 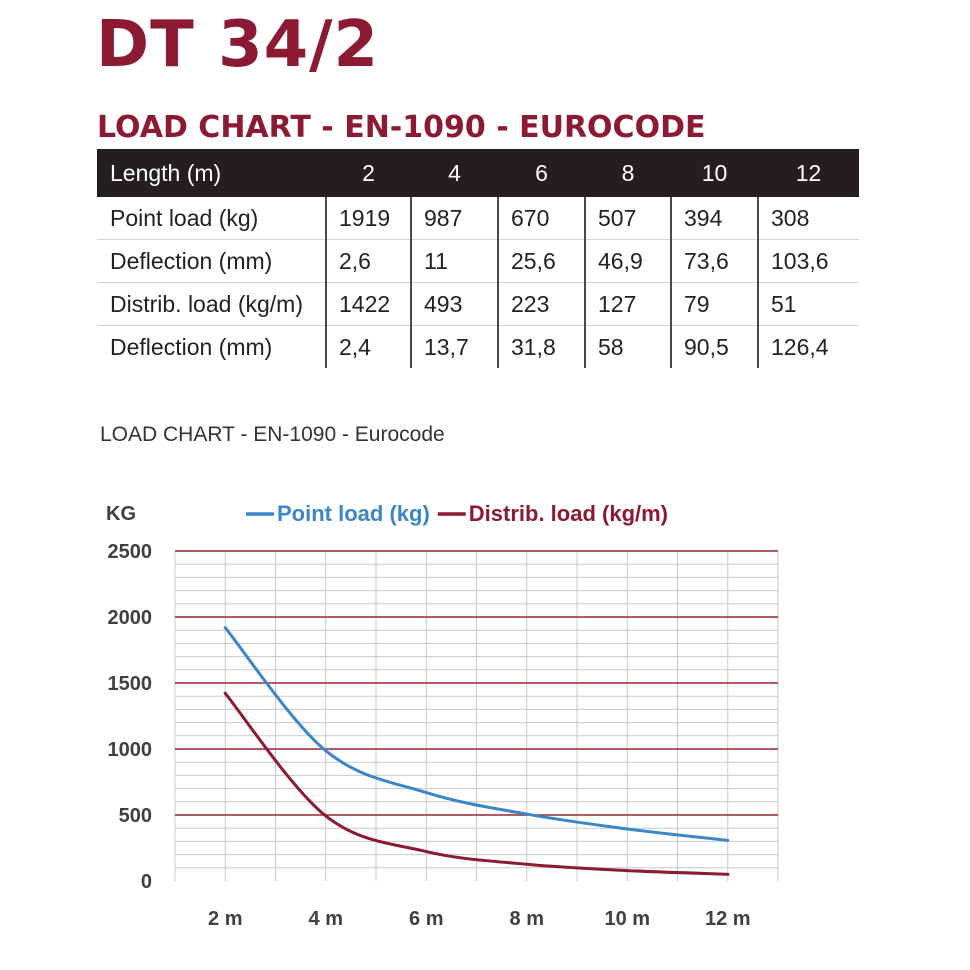 I want to click on table-cell: 51, so click(x=808, y=304).